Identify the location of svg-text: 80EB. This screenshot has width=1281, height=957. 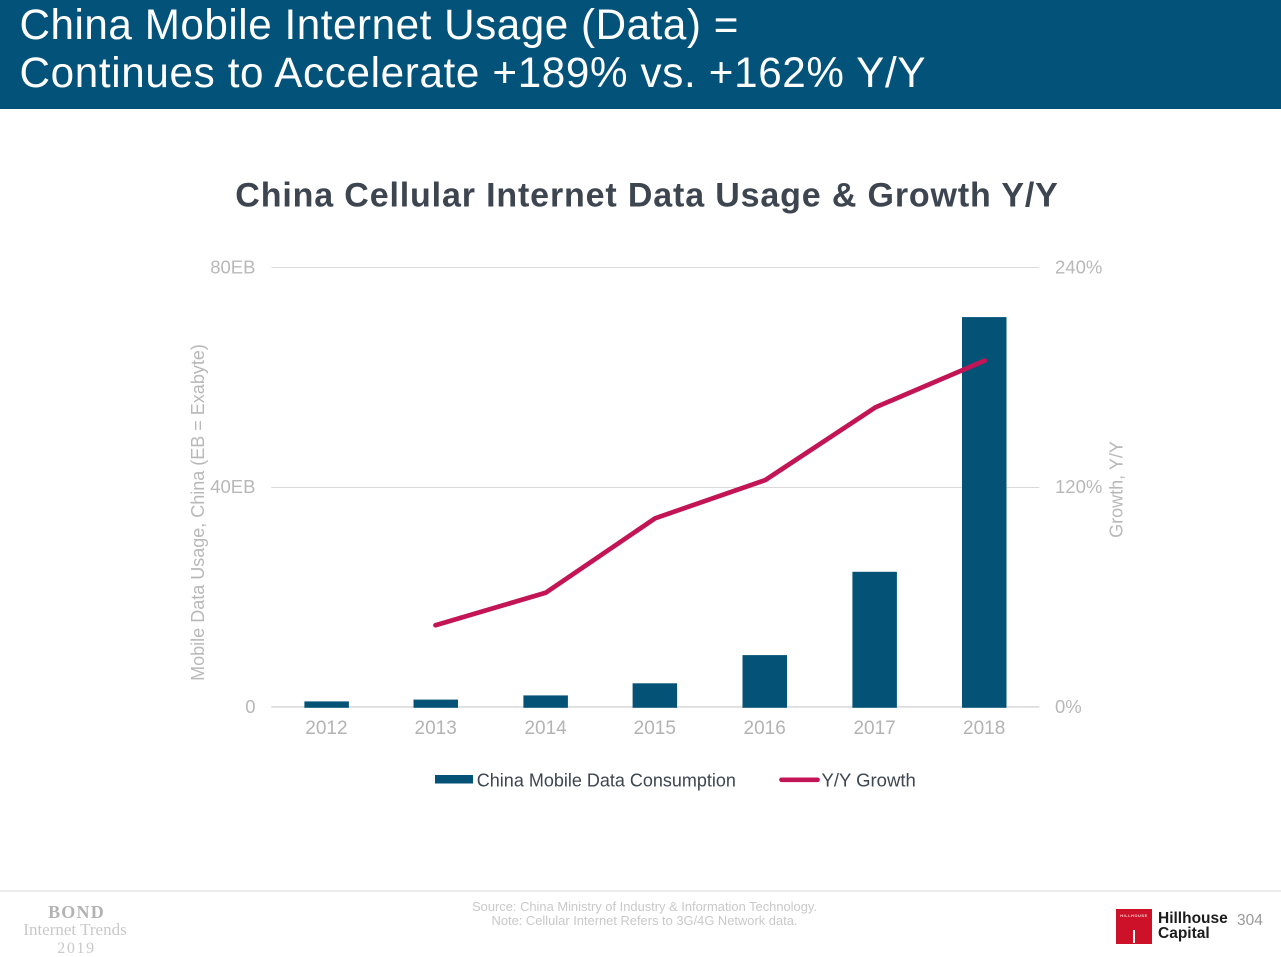
(232, 267).